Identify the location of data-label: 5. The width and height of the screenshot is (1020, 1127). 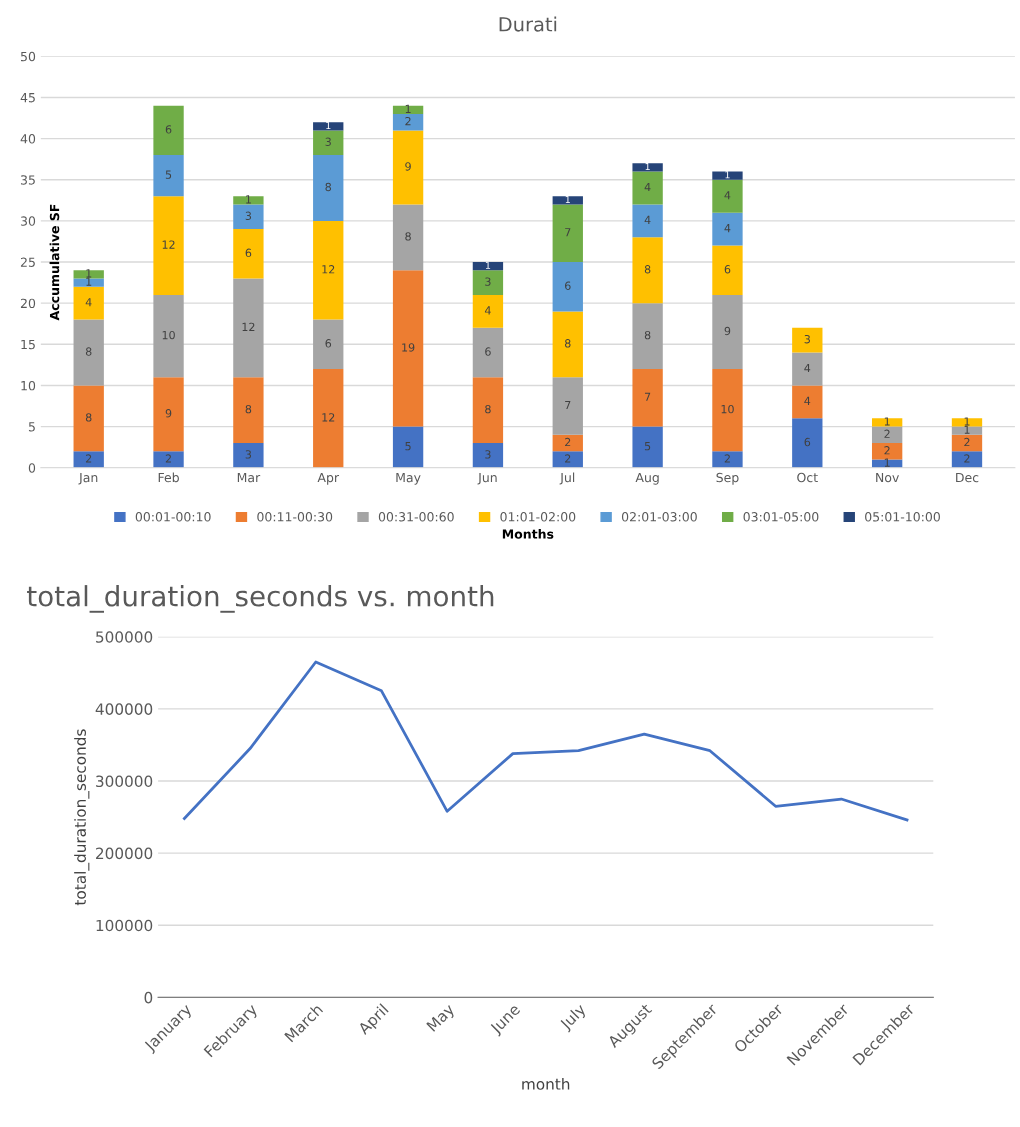
(168, 174).